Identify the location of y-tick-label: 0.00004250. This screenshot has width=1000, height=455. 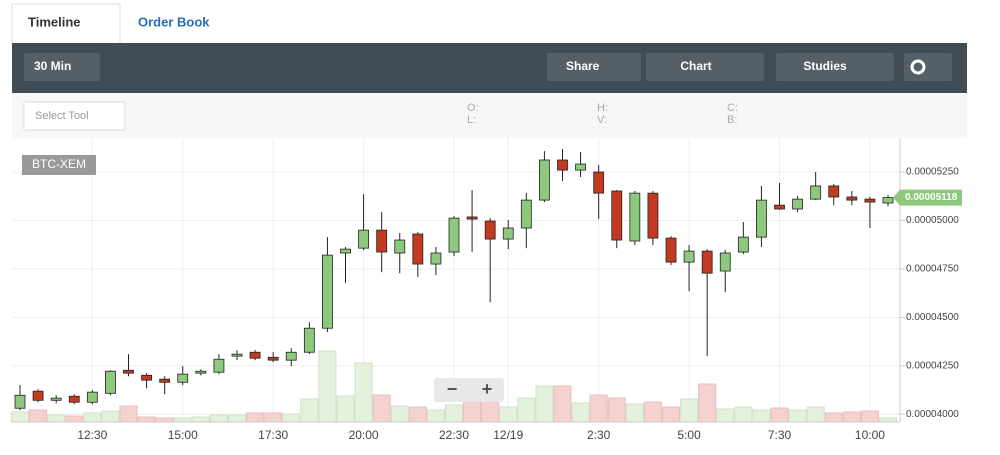
(932, 365).